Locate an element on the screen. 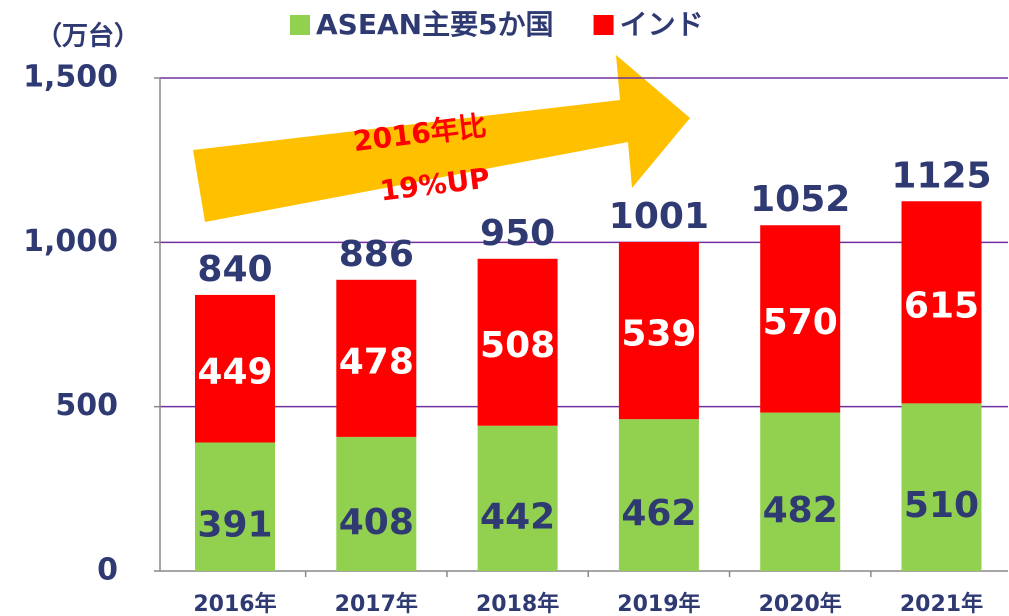  trend-arrow is located at coordinates (441, 138).